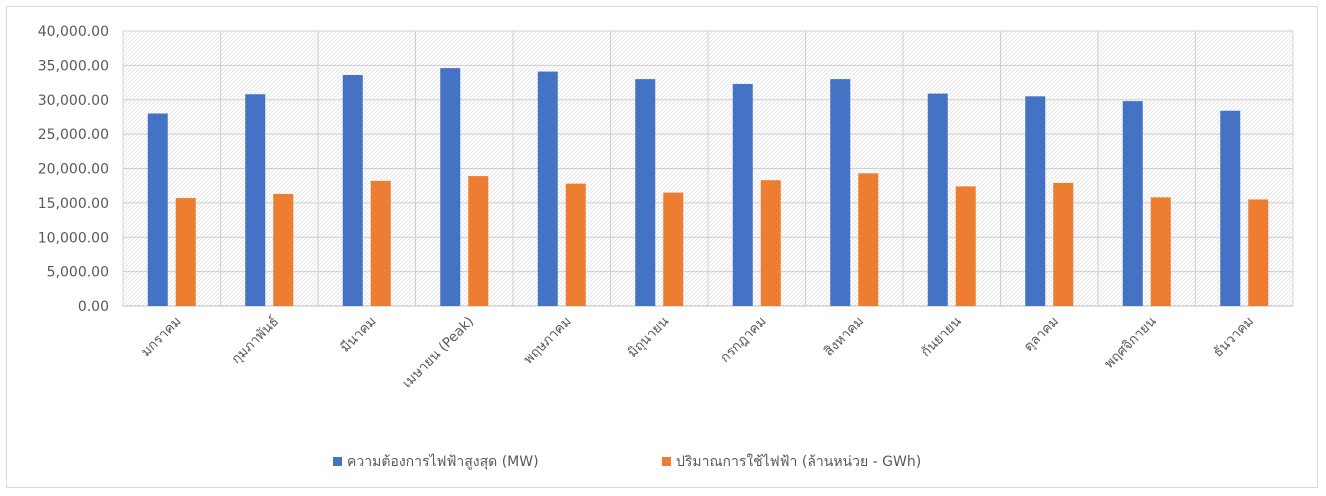 The width and height of the screenshot is (1326, 496). What do you see at coordinates (78, 273) in the screenshot?
I see `y-tick-label: 5,000.00` at bounding box center [78, 273].